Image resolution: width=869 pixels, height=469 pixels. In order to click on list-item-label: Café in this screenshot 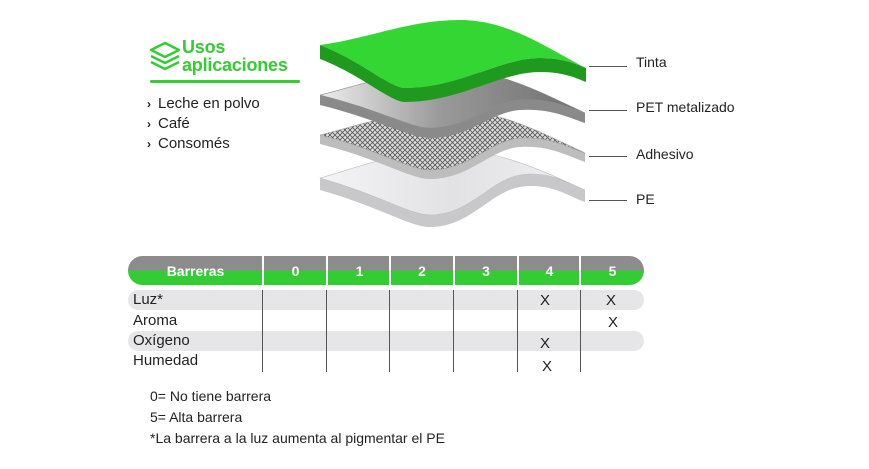, I will do `click(174, 123)`.